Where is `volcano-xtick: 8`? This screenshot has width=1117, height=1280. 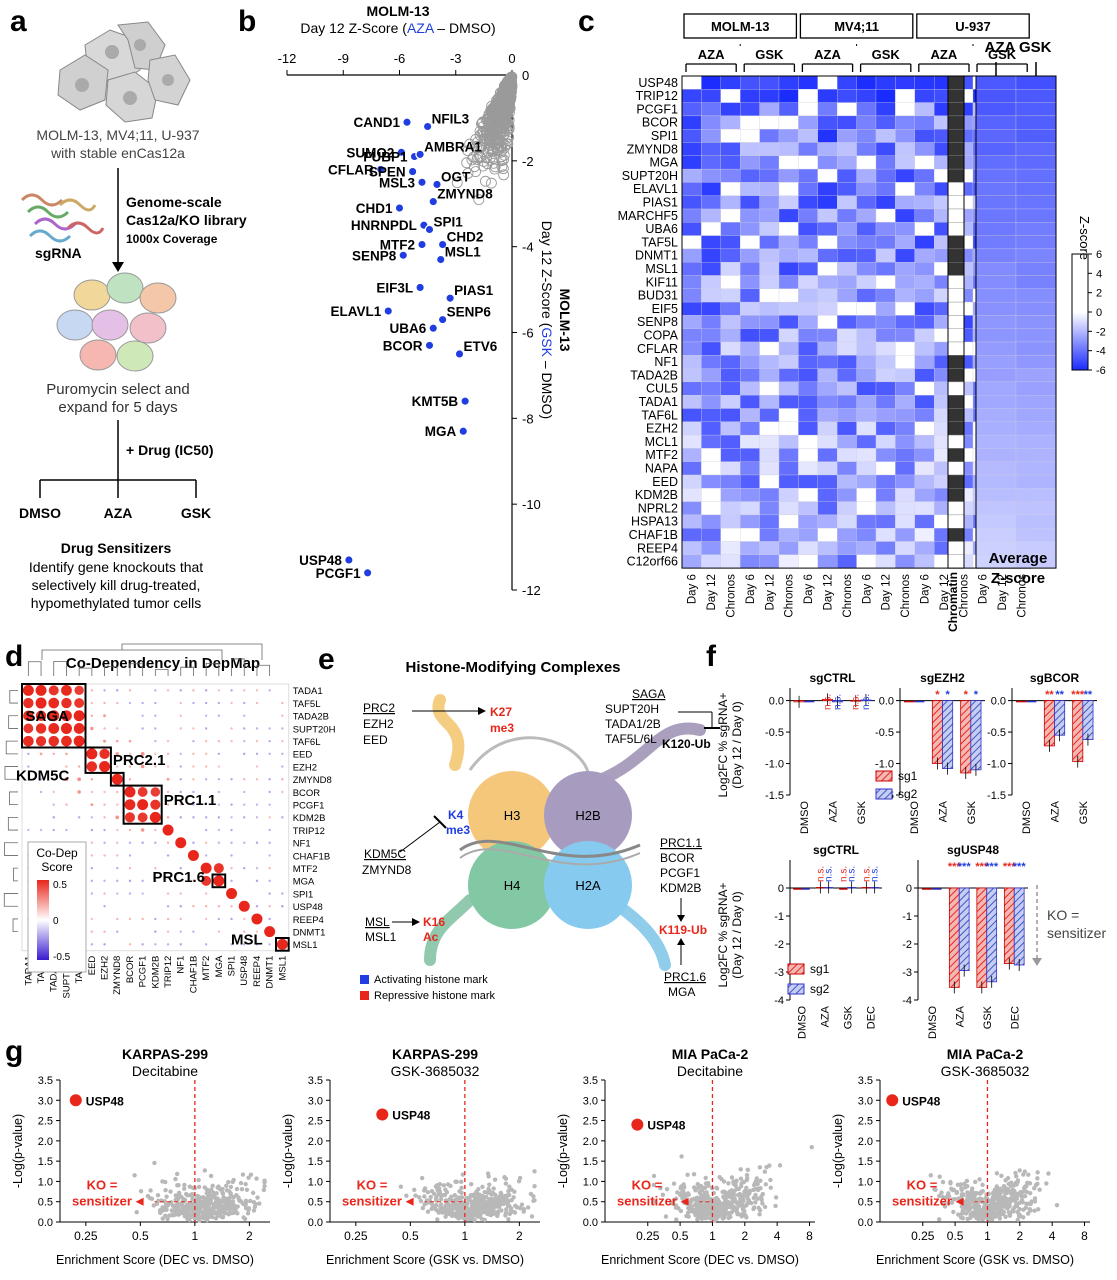
volcano-xtick: 8 is located at coordinates (809, 1236).